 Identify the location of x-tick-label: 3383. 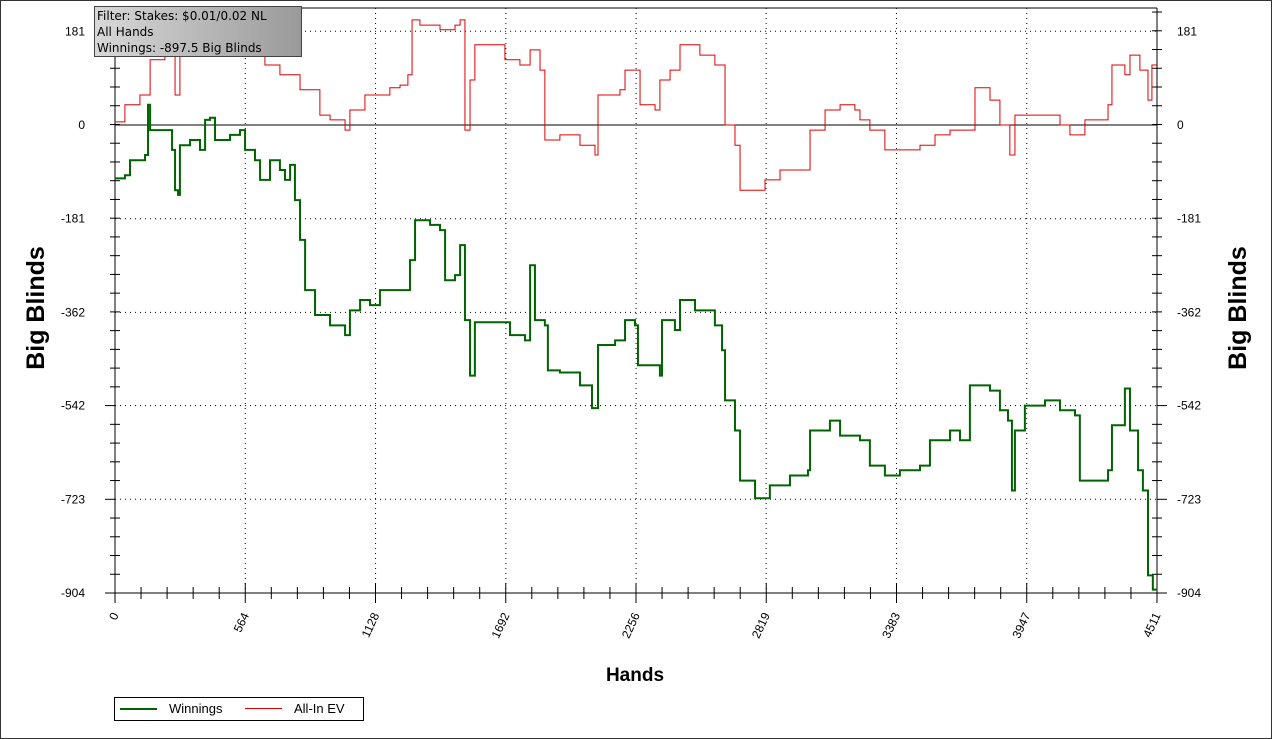
(891, 625).